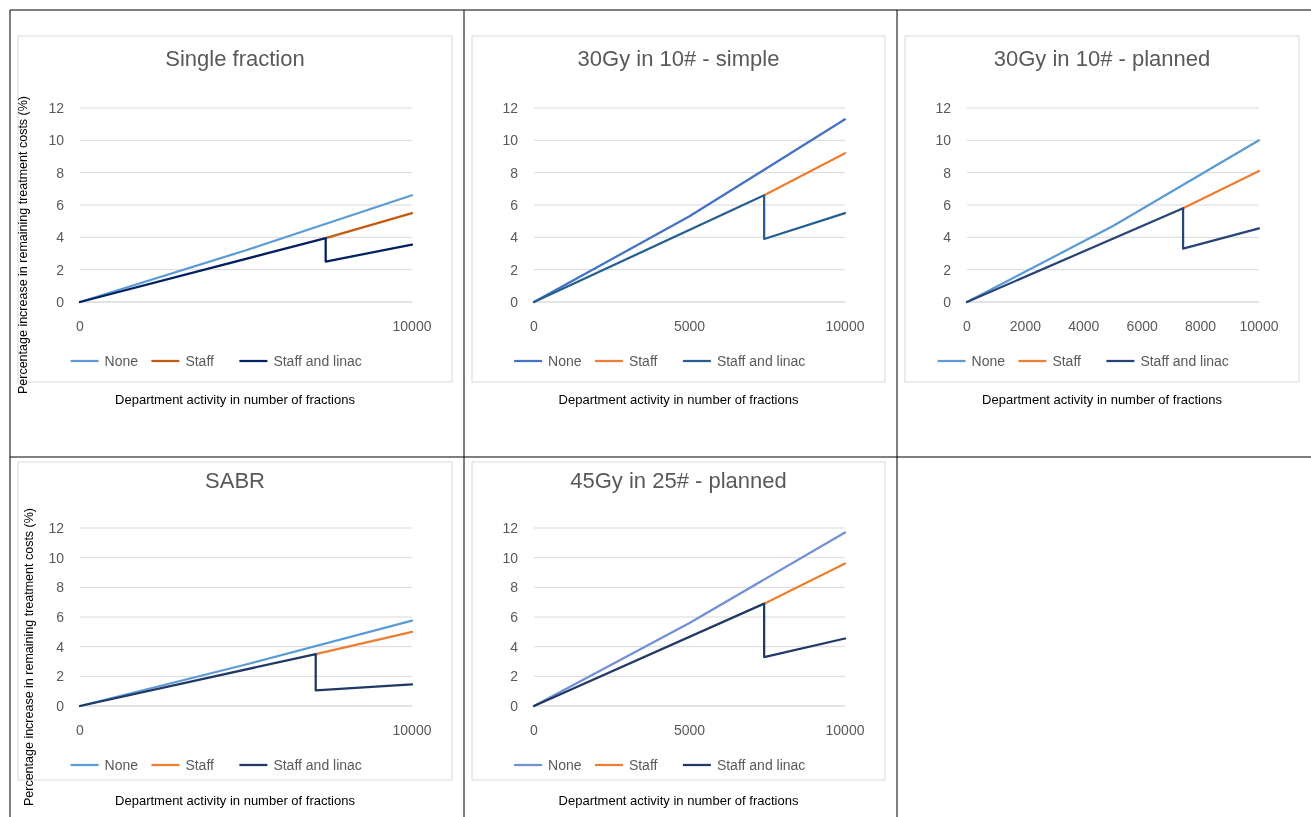 This screenshot has height=817, width=1311. What do you see at coordinates (1142, 326) in the screenshot?
I see `x-tick-label: 6000` at bounding box center [1142, 326].